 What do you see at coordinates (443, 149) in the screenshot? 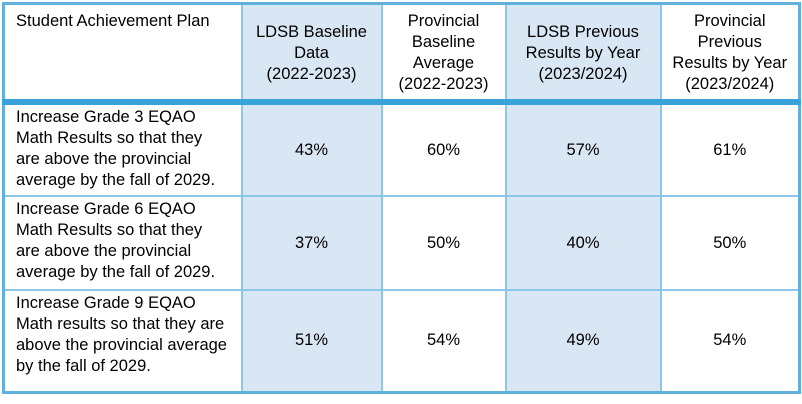
I see `value-cell-provincial-baseline: 60%` at bounding box center [443, 149].